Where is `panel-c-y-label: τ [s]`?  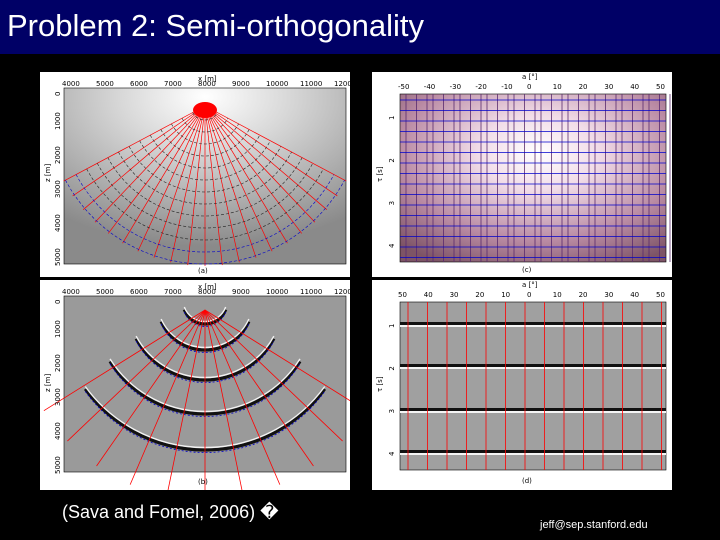 panel-c-y-label: τ [s] is located at coordinates (380, 174).